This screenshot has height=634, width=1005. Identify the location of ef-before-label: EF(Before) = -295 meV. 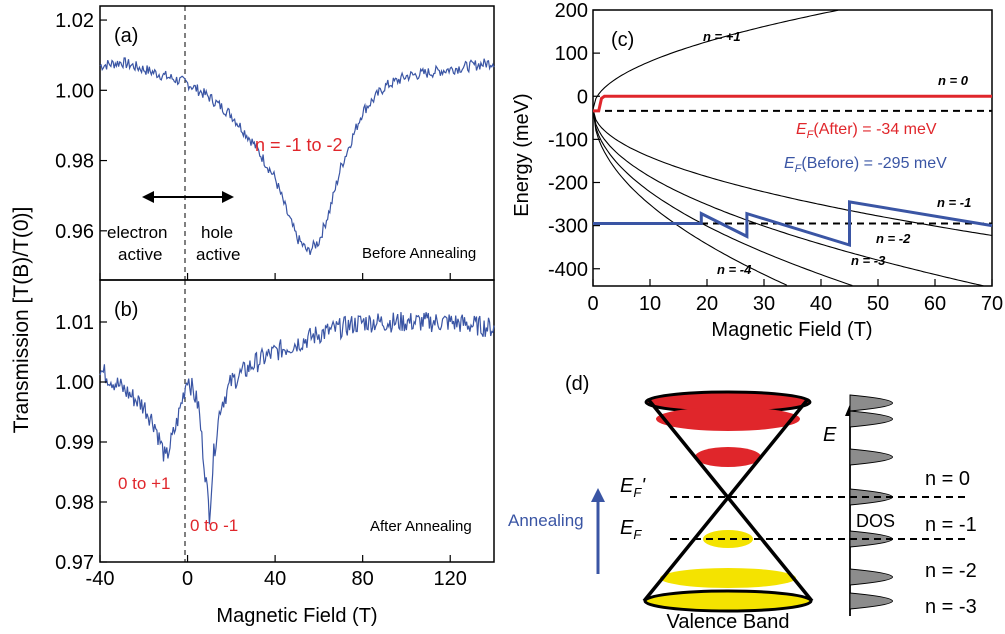
(865, 165).